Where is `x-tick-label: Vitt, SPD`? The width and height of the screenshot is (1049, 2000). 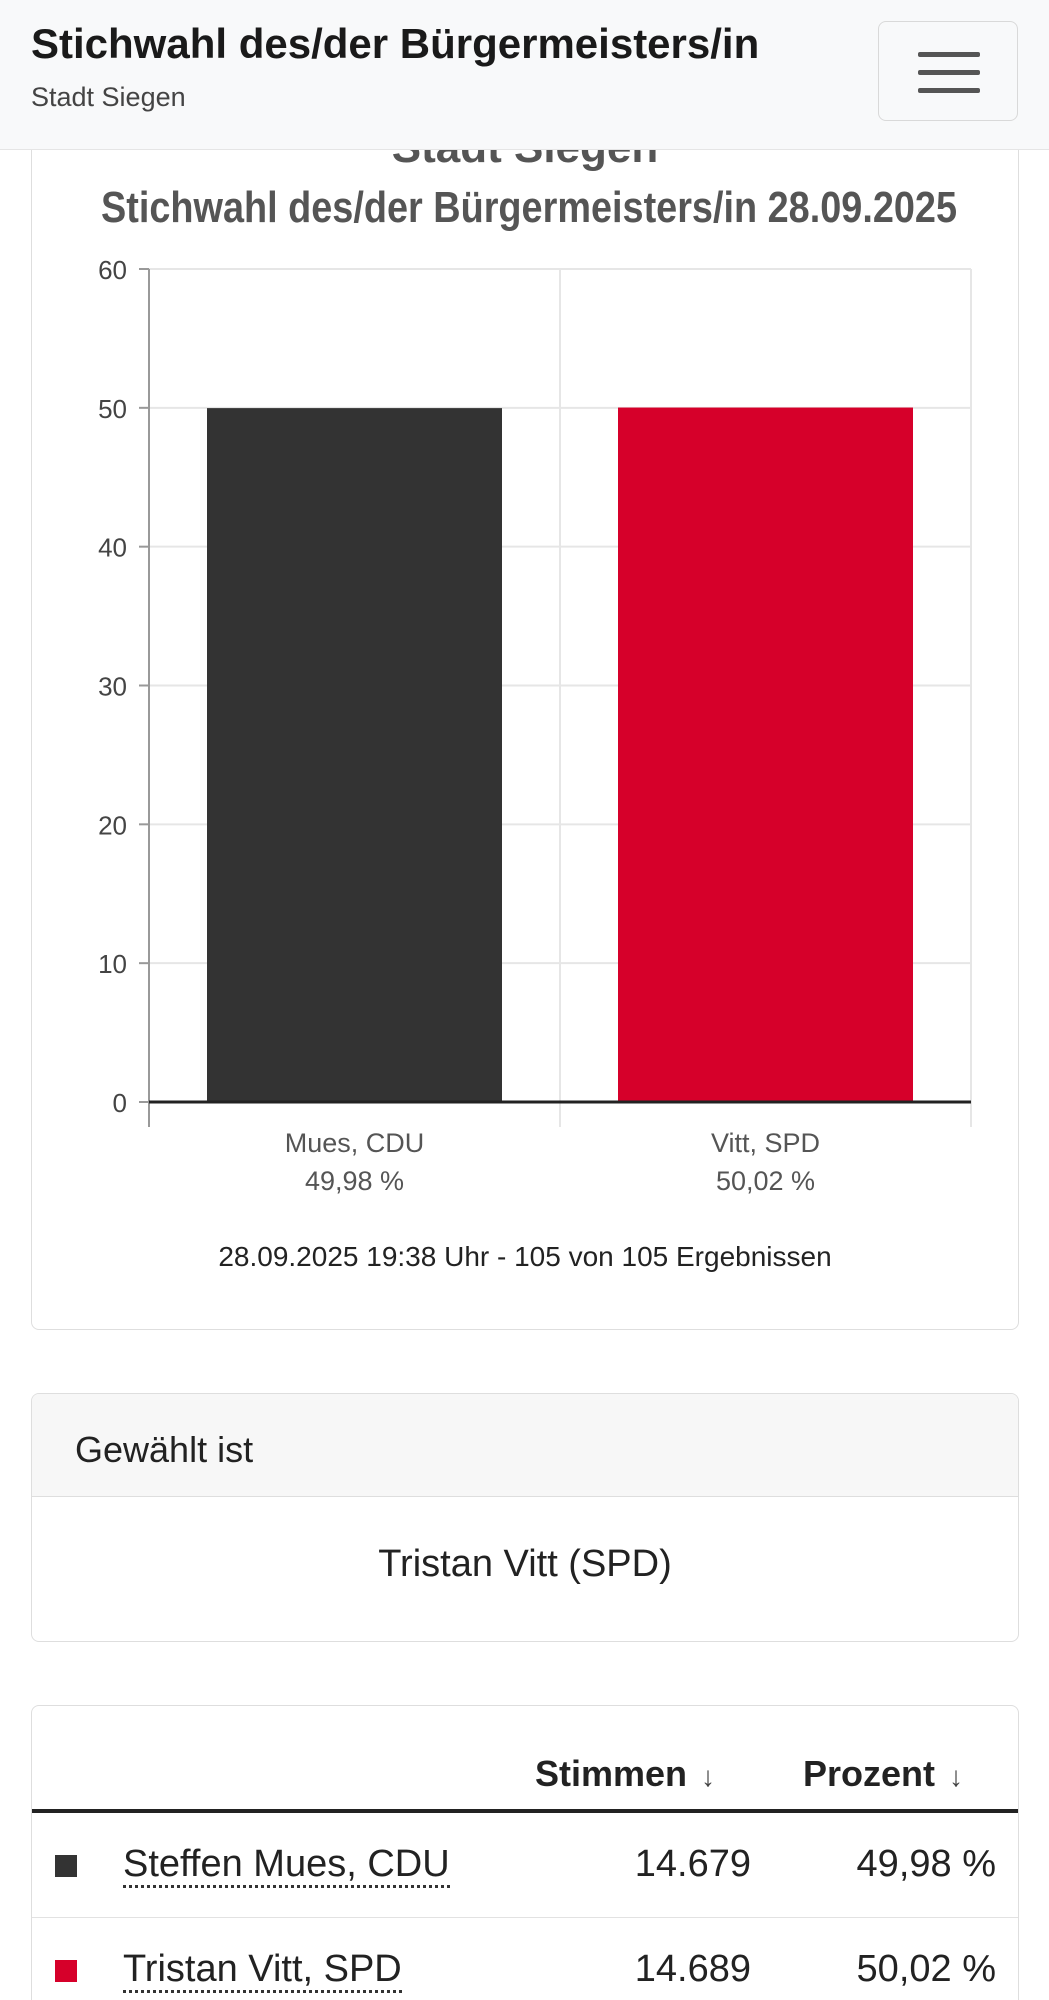
x-tick-label: Vitt, SPD is located at coordinates (765, 1143).